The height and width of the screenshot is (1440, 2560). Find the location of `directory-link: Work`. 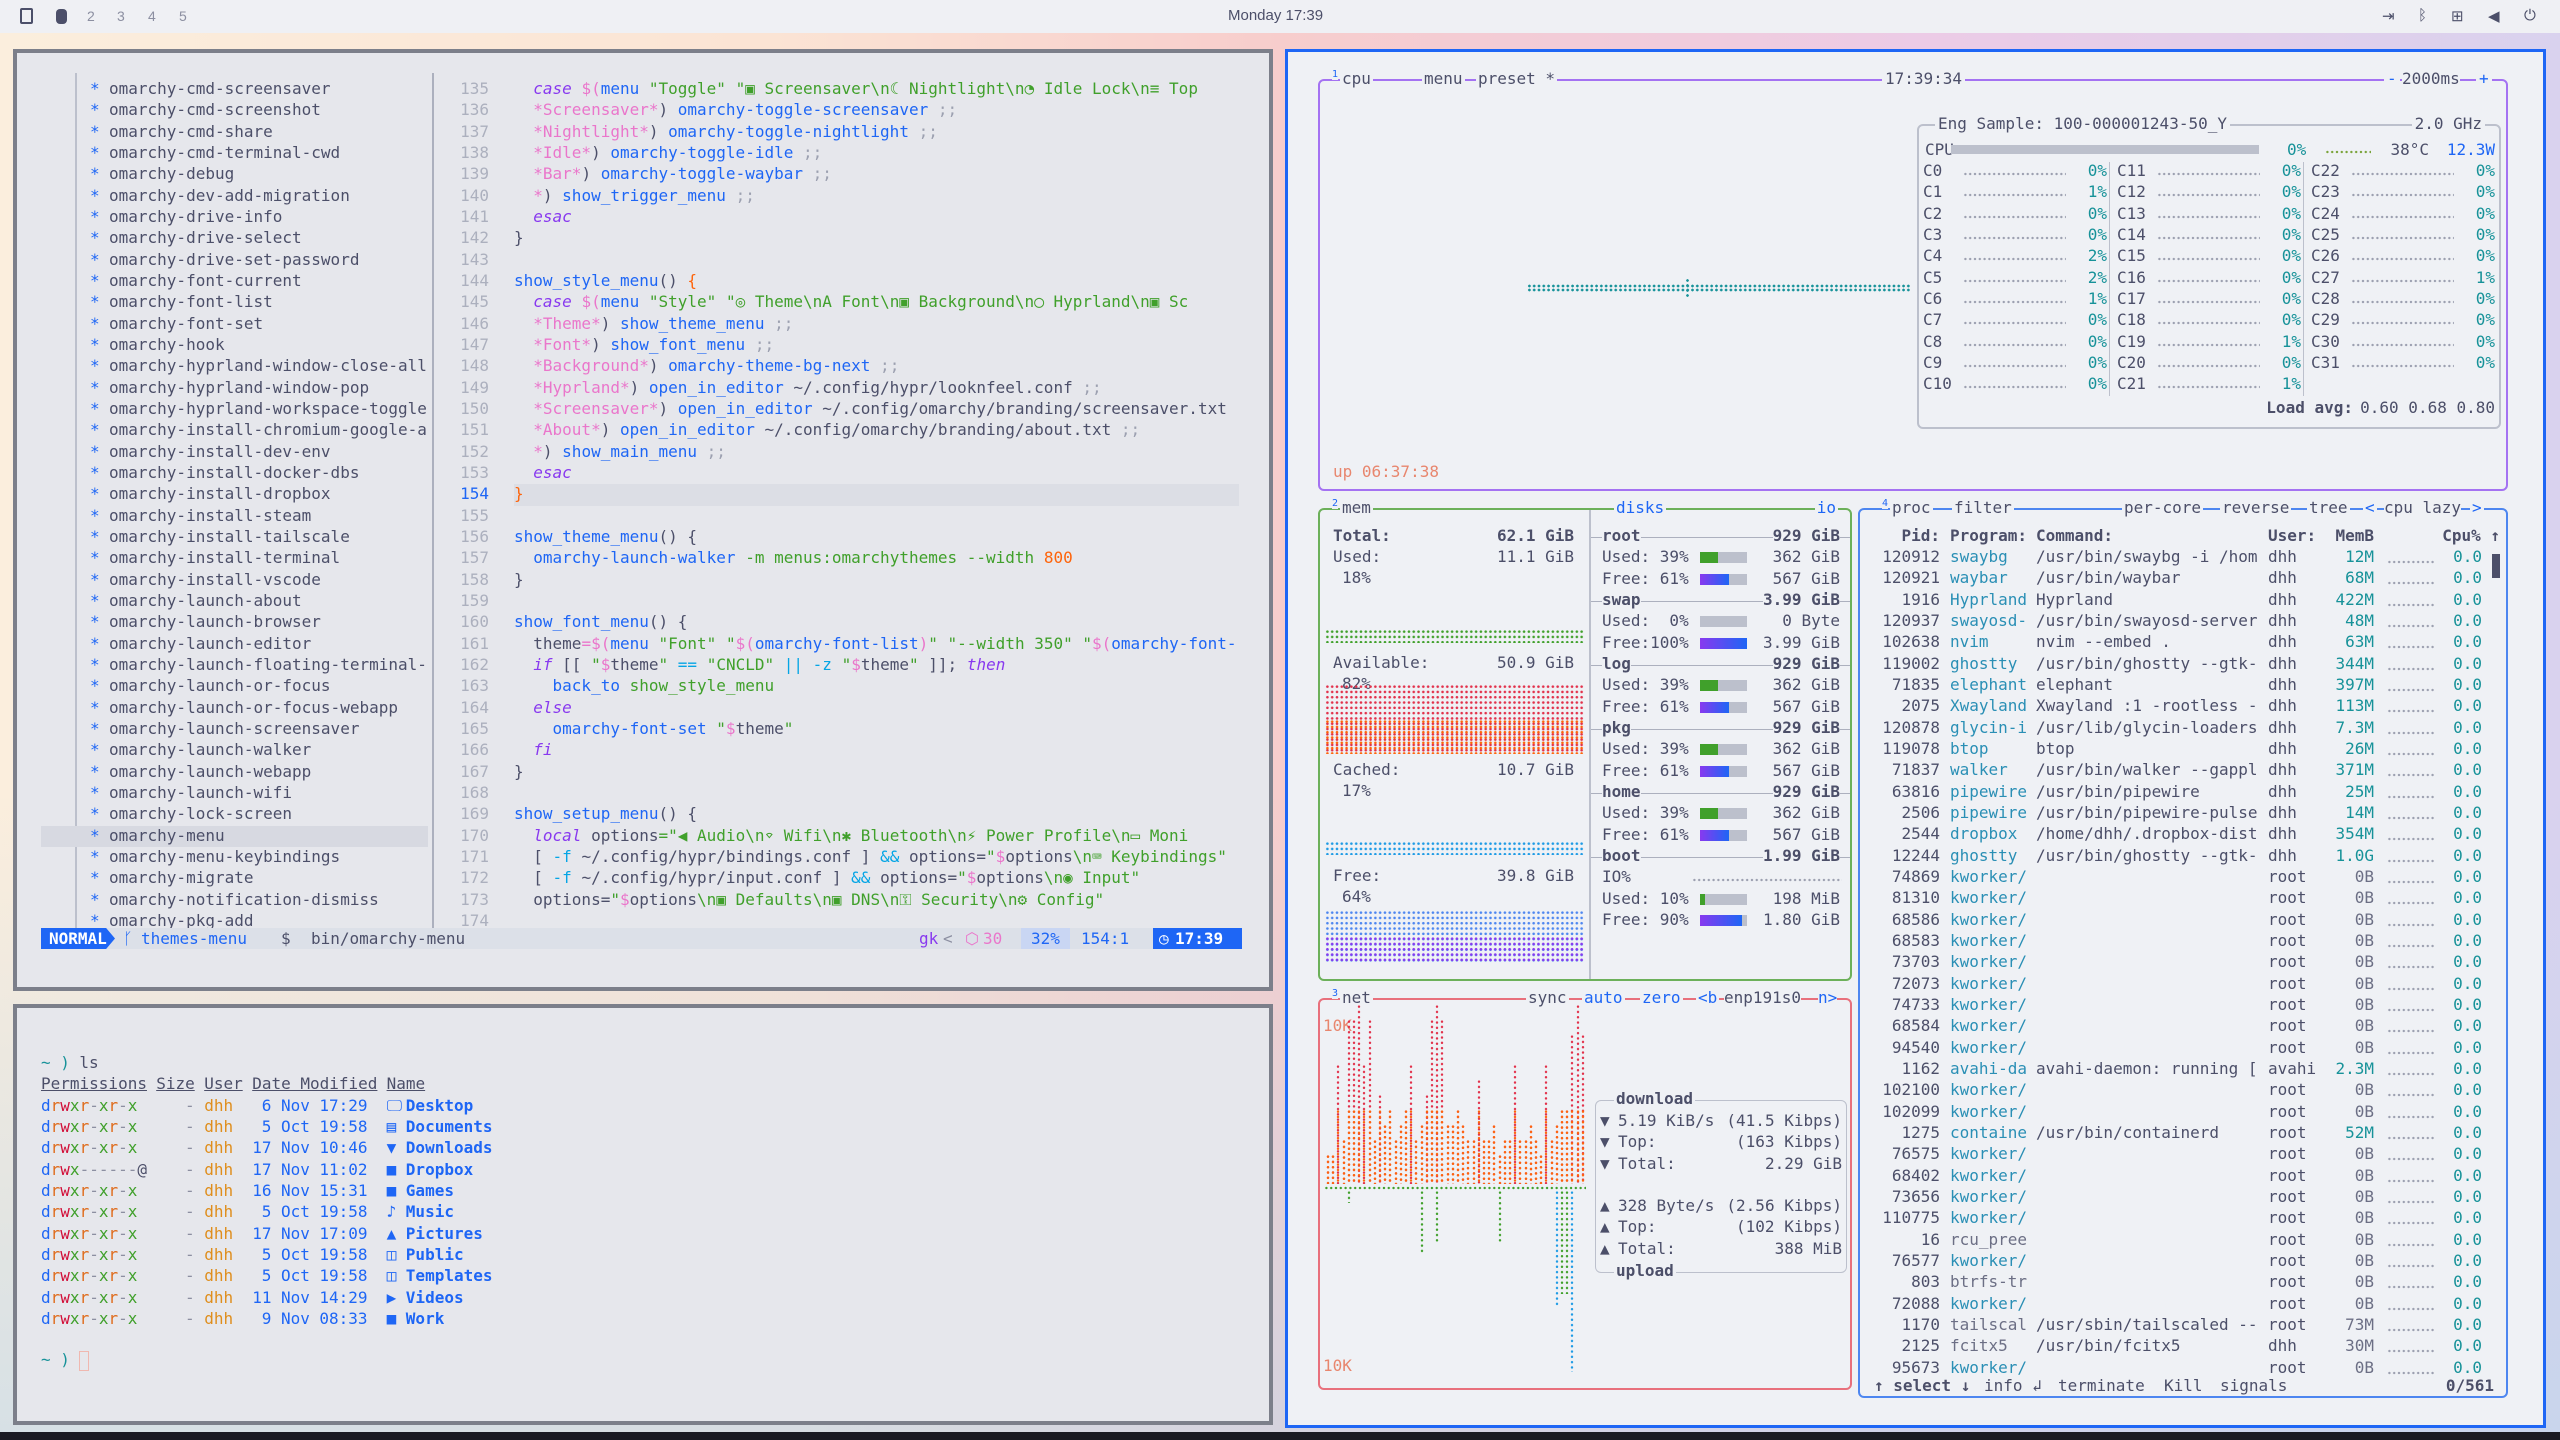

directory-link: Work is located at coordinates (425, 1318).